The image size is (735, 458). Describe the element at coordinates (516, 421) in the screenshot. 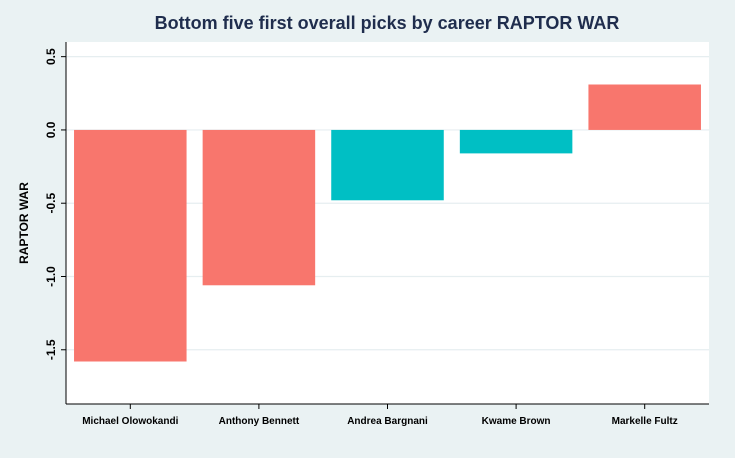

I see `x-tick-label: Kwame Brown` at that location.